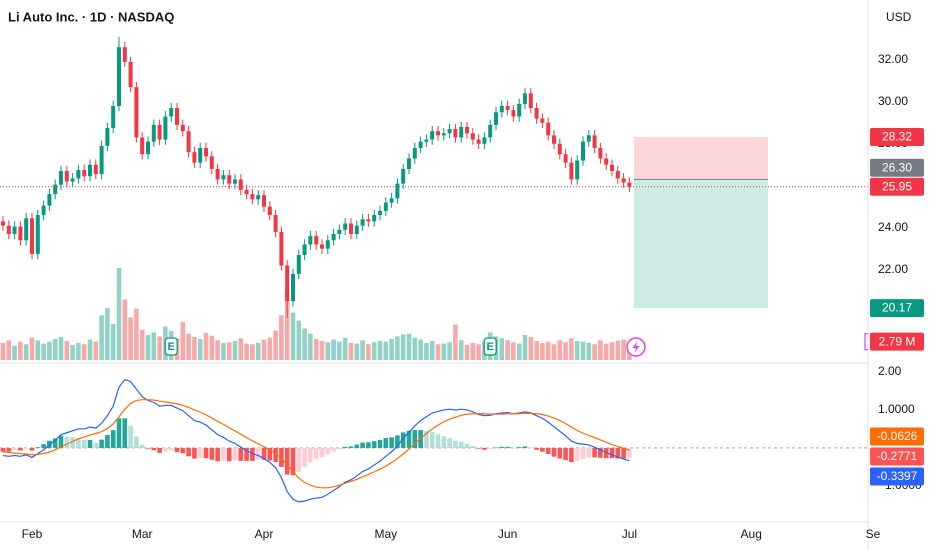 The width and height of the screenshot is (932, 550). Describe the element at coordinates (897, 137) in the screenshot. I see `stop-label-box` at that location.